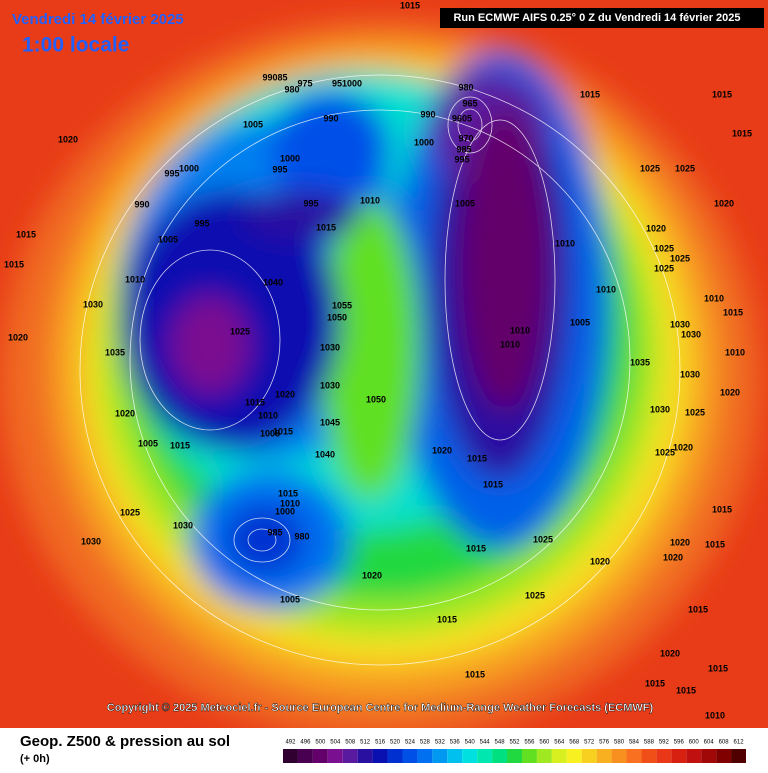 This screenshot has width=768, height=773. I want to click on isobar-label: 1040, so click(273, 282).